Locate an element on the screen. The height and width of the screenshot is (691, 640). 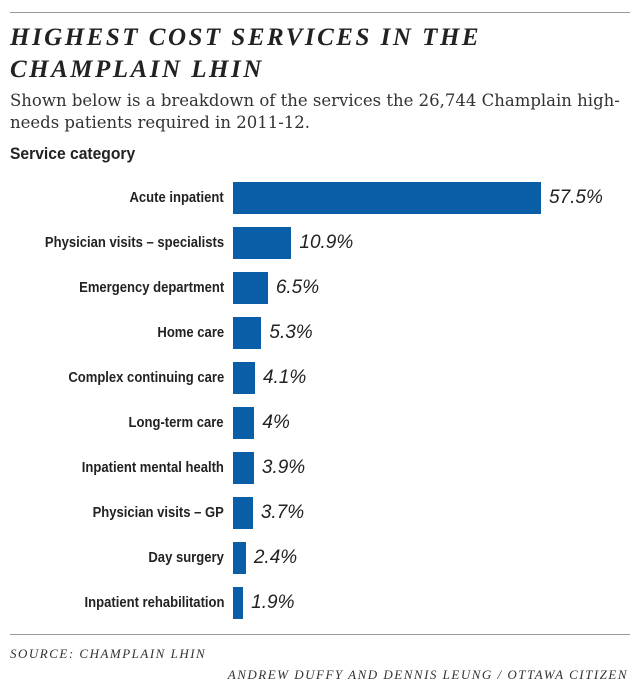
value-label: 57.5% is located at coordinates (576, 197).